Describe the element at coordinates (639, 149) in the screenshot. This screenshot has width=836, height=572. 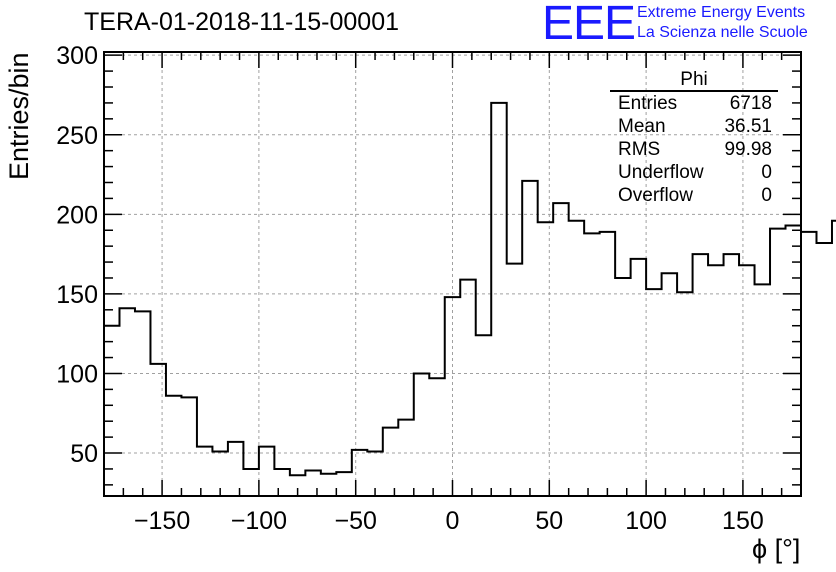
I see `stats-label: RMS` at that location.